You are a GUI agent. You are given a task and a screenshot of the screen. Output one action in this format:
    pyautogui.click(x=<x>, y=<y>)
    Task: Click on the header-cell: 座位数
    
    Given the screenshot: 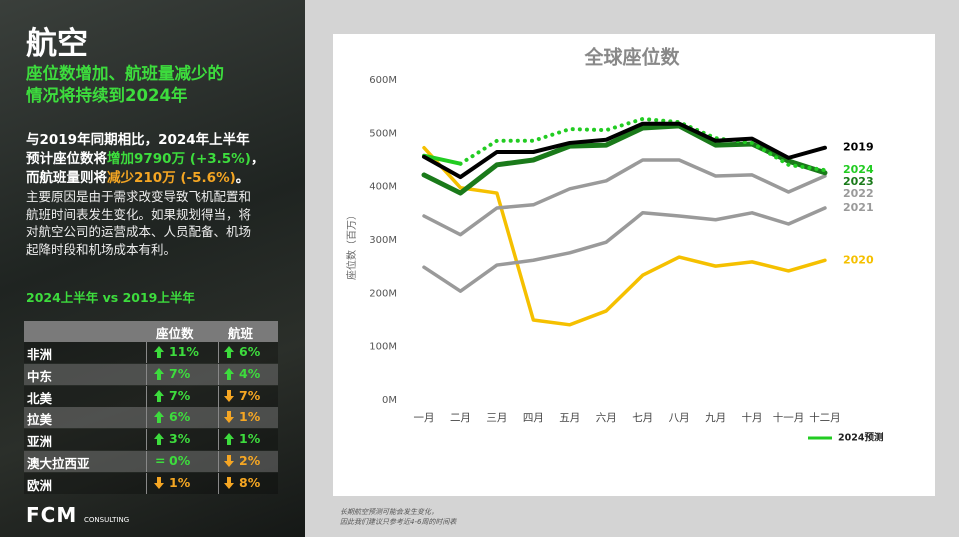 What is the action you would take?
    pyautogui.click(x=175, y=333)
    